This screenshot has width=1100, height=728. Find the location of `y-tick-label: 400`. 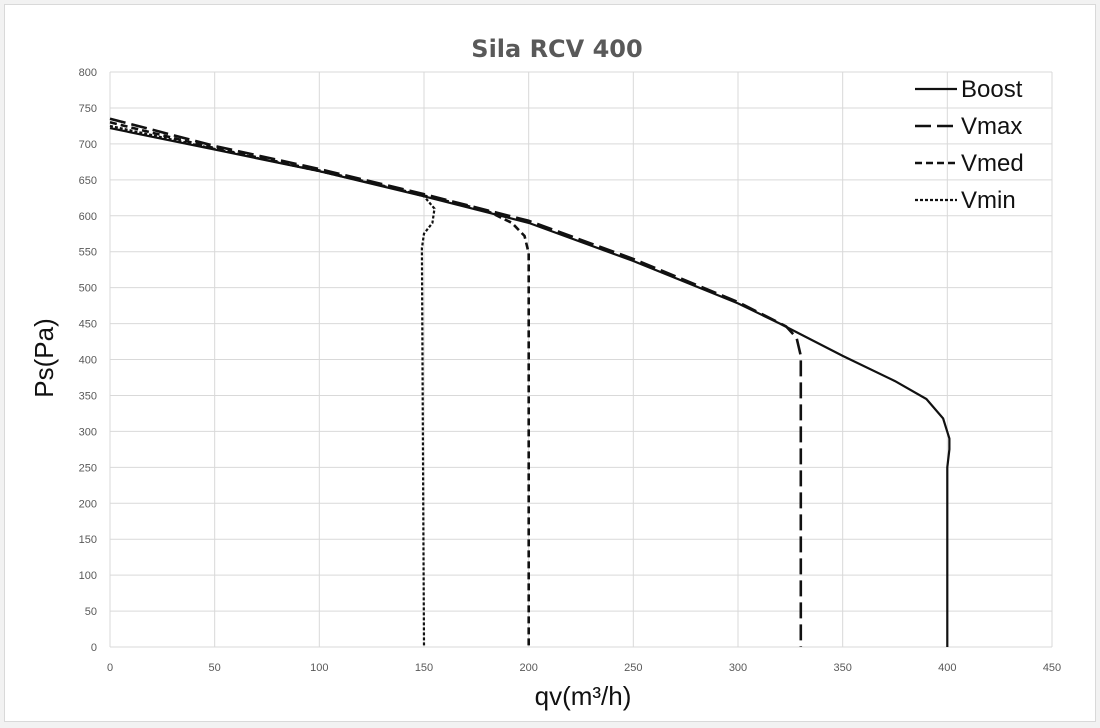

y-tick-label: 400 is located at coordinates (88, 361).